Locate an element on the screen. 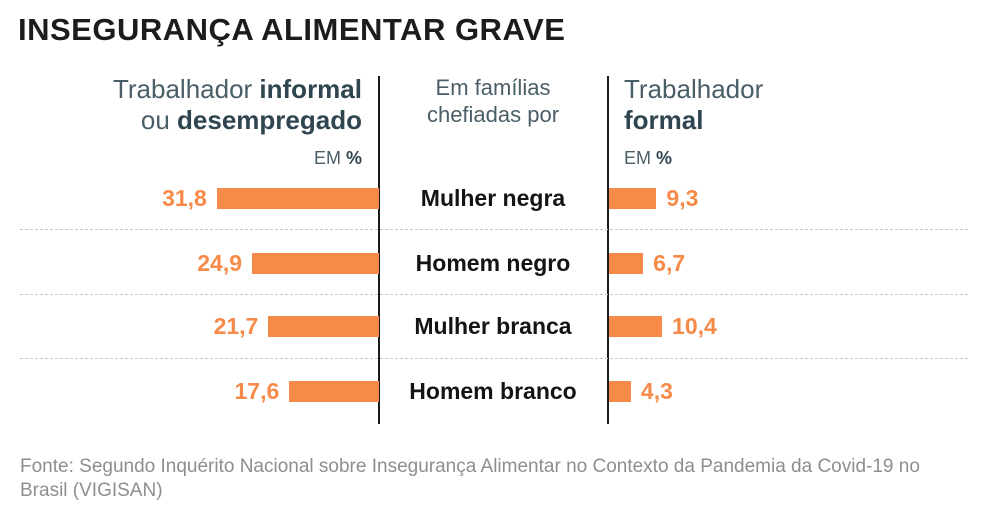 The width and height of the screenshot is (984, 510). value-label-formal: 9,3 is located at coordinates (682, 198).